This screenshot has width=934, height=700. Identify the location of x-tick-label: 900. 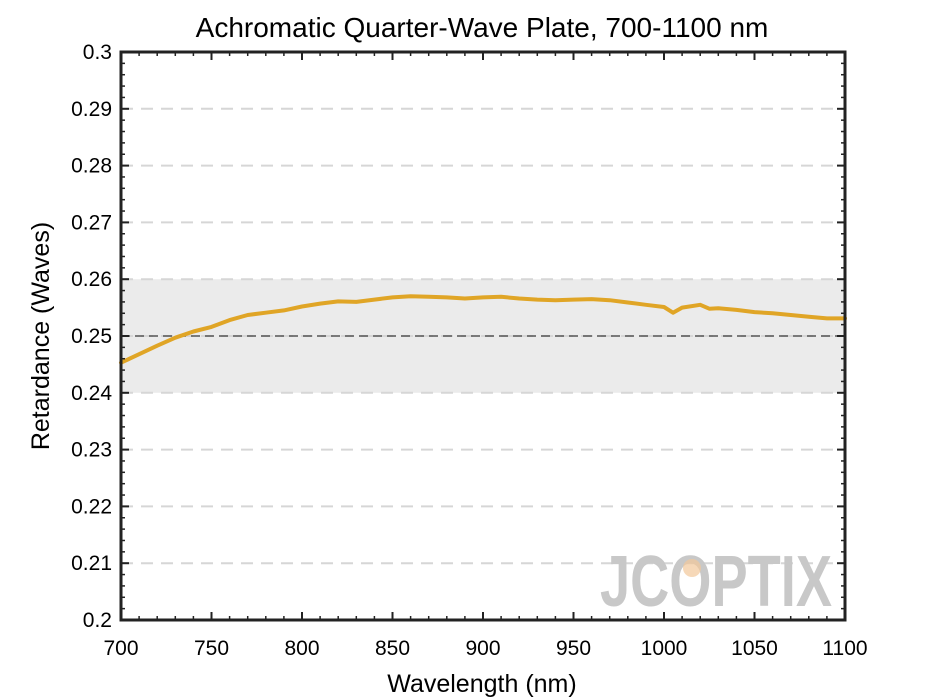
(482, 648).